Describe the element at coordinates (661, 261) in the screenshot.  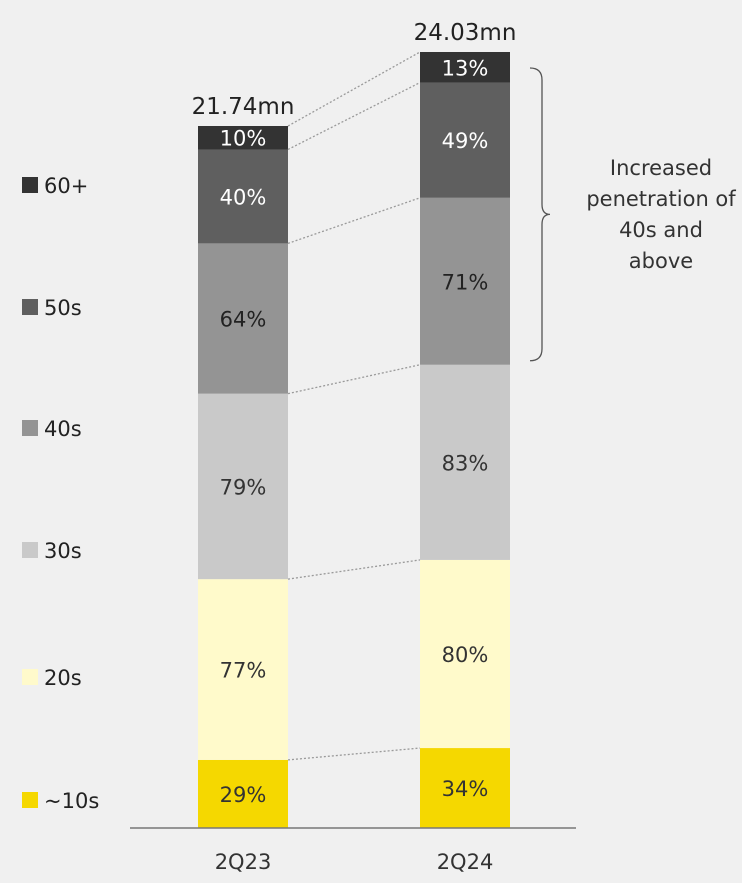
I see `annotation-text: above` at that location.